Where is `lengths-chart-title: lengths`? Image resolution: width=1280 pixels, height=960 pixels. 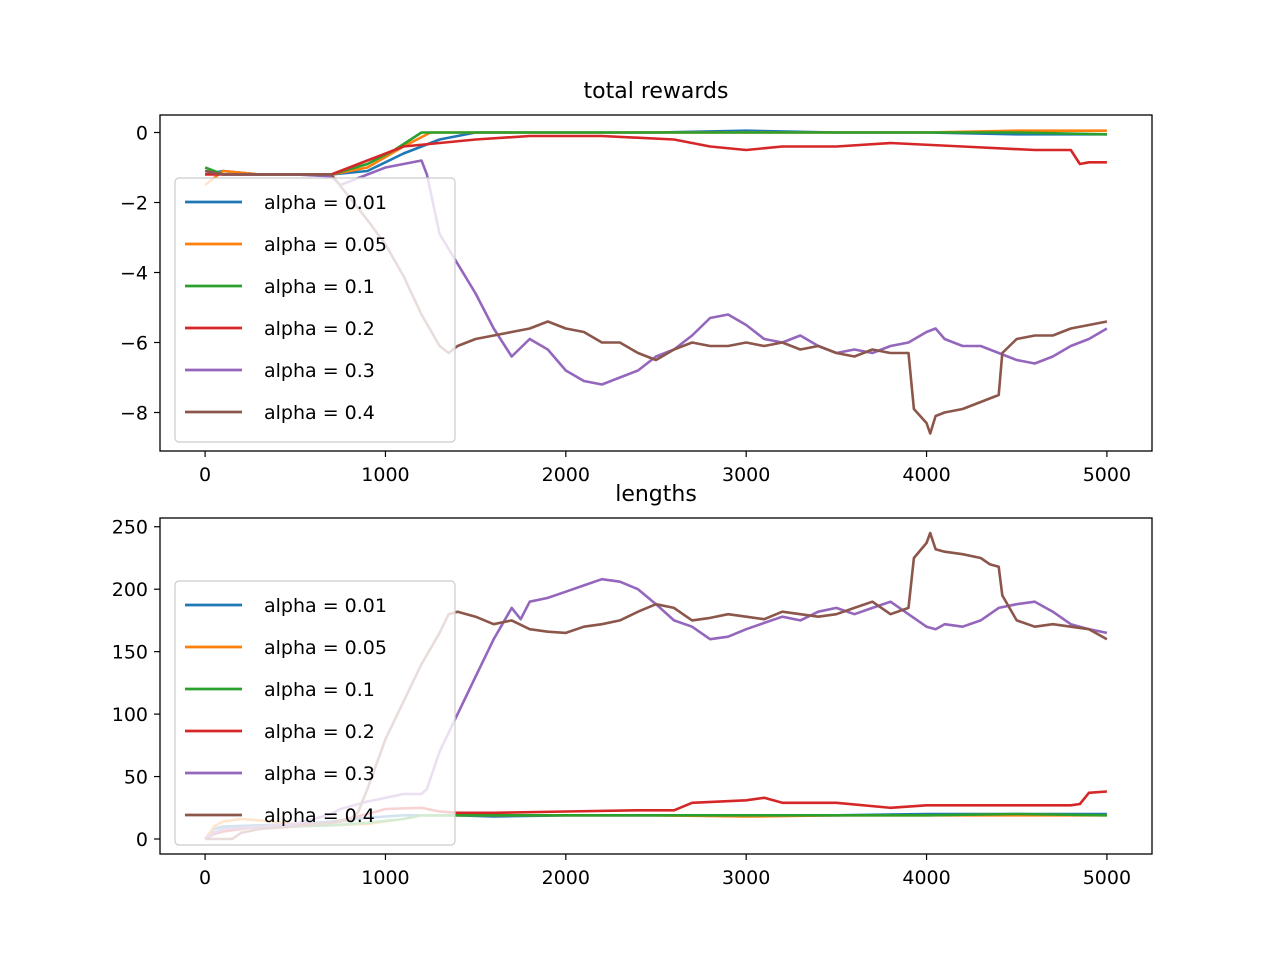
lengths-chart-title: lengths is located at coordinates (656, 494).